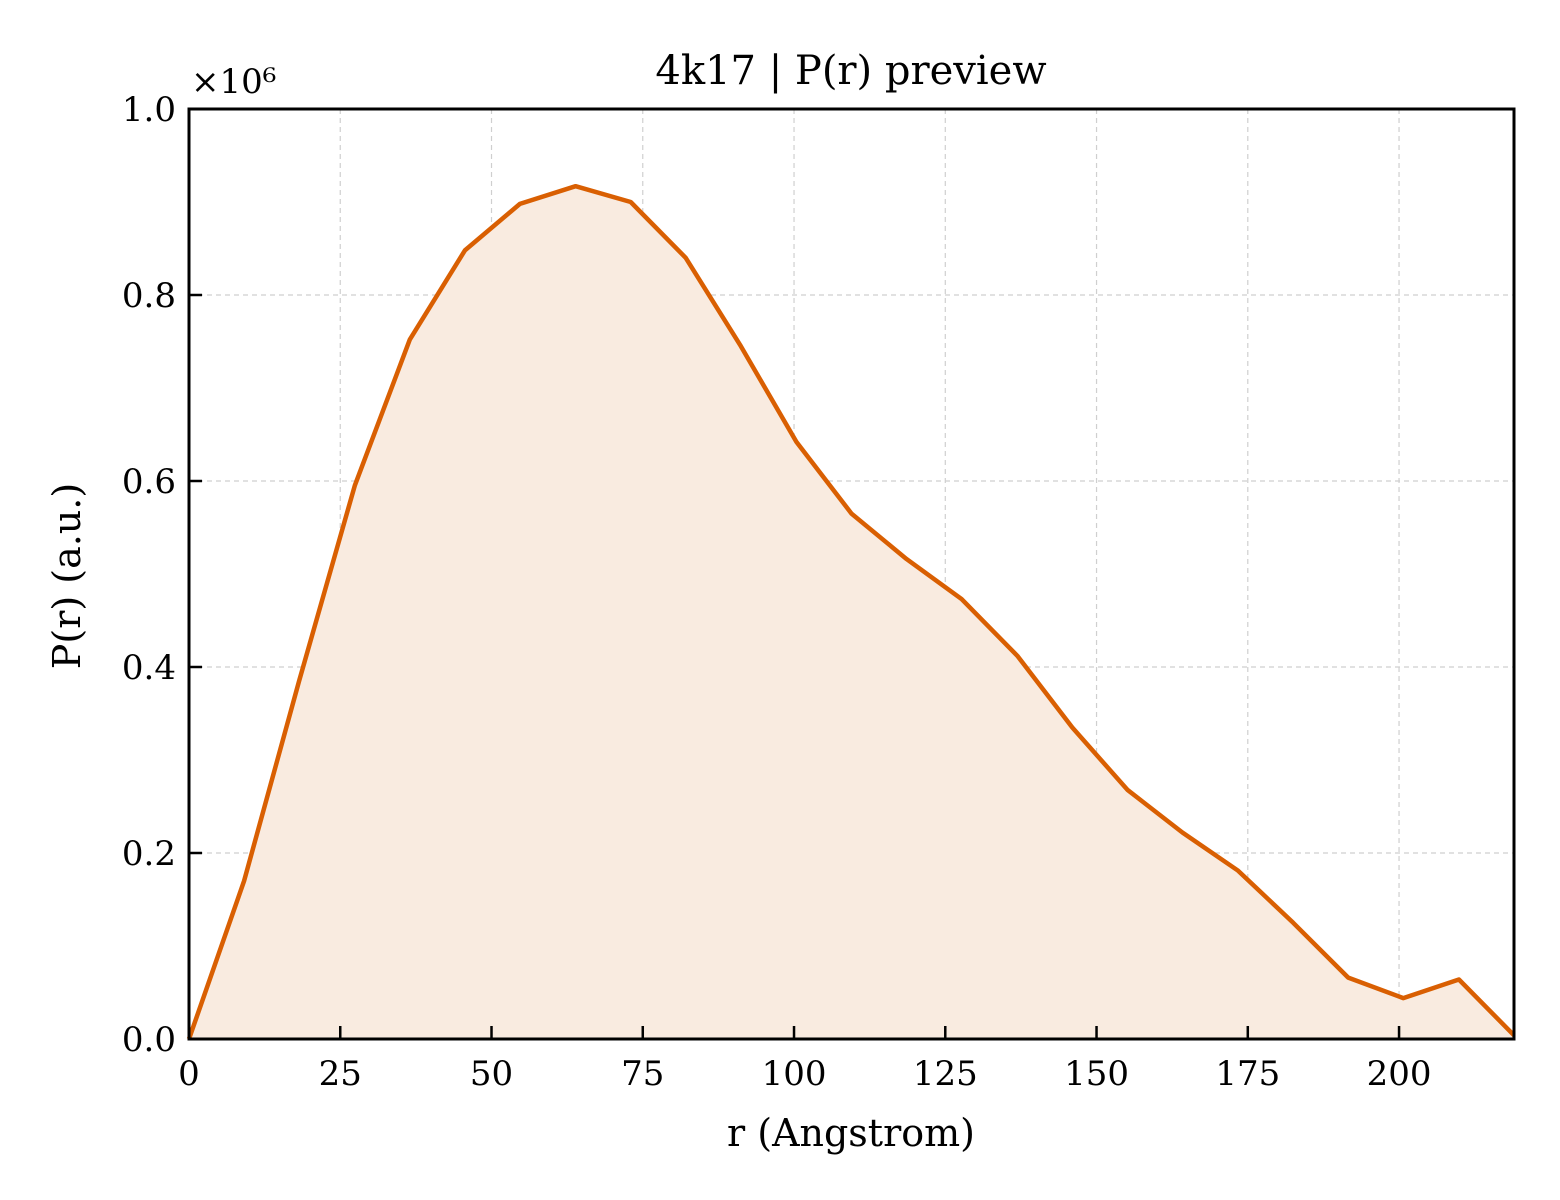  Describe the element at coordinates (1247, 1074) in the screenshot. I see `x-tick-label: 175` at that location.